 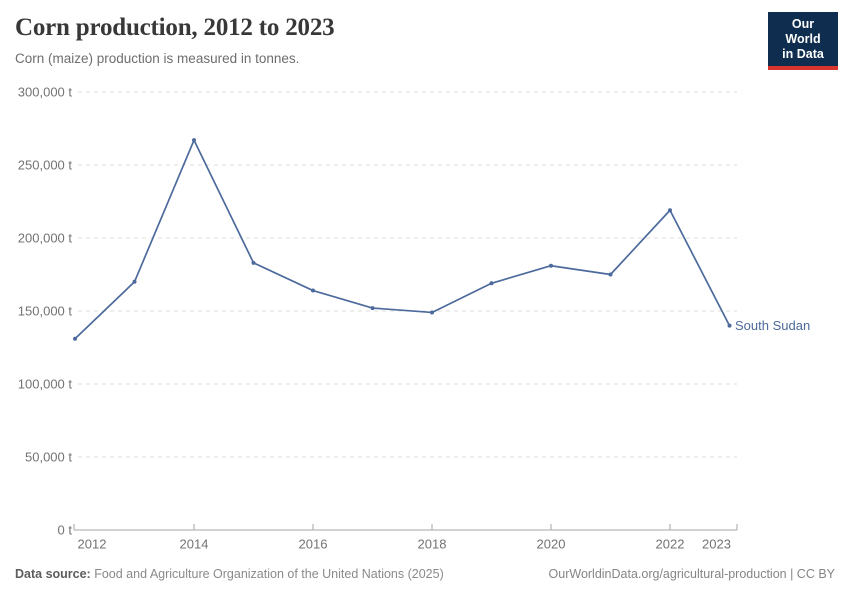 What do you see at coordinates (432, 544) in the screenshot?
I see `x-axis-tick-label: 2018` at bounding box center [432, 544].